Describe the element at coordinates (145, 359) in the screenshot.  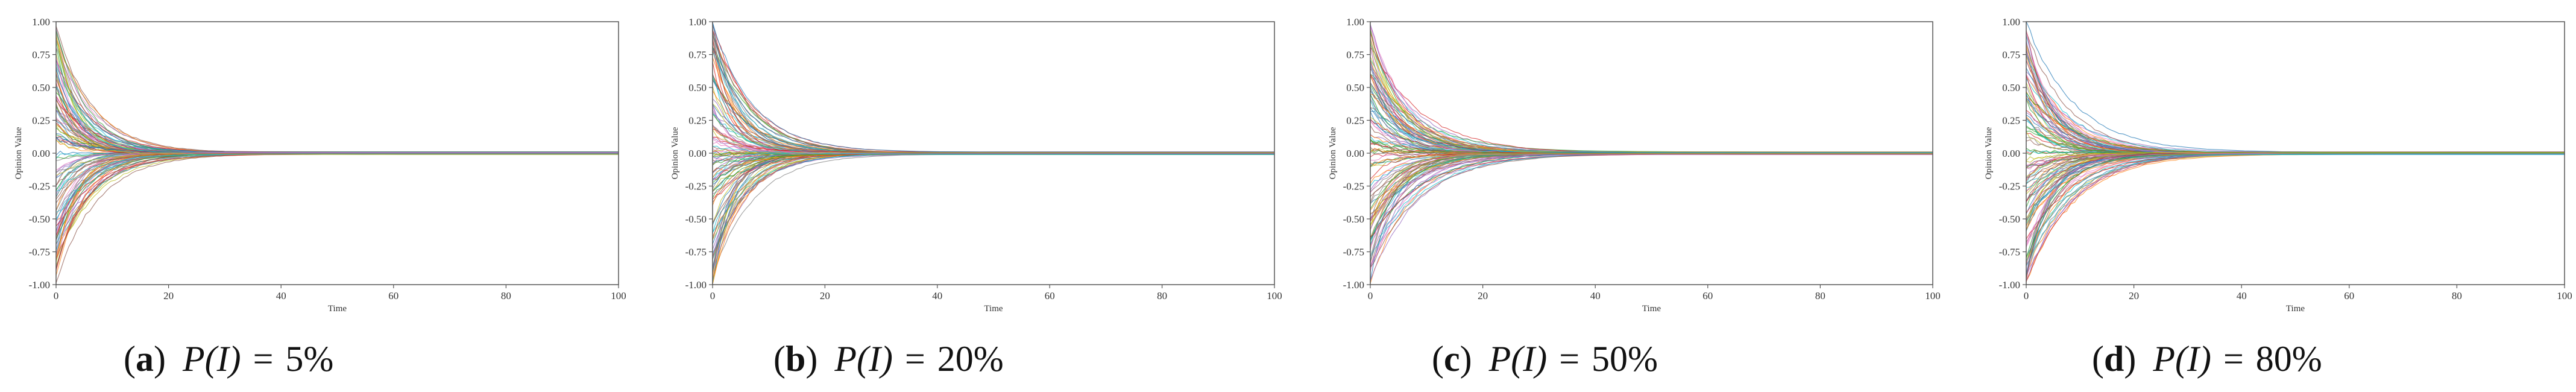
I see `caption-letter: a` at that location.